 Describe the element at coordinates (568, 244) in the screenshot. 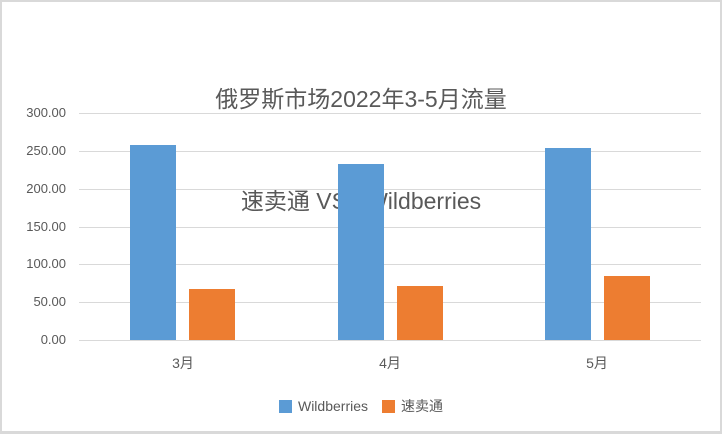

I see `bar-Wildberries-5月` at that location.